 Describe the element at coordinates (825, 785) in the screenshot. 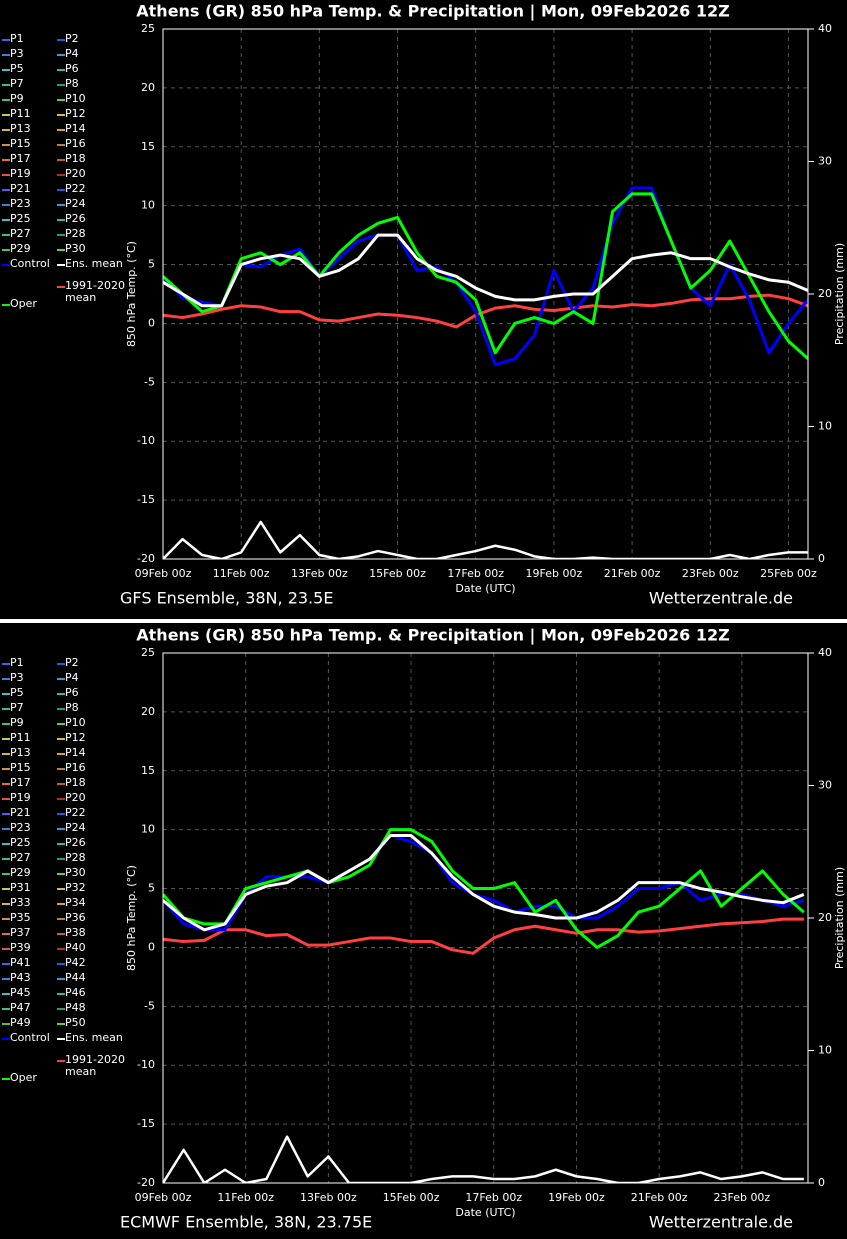

I see `y2-tick-label: 30` at that location.